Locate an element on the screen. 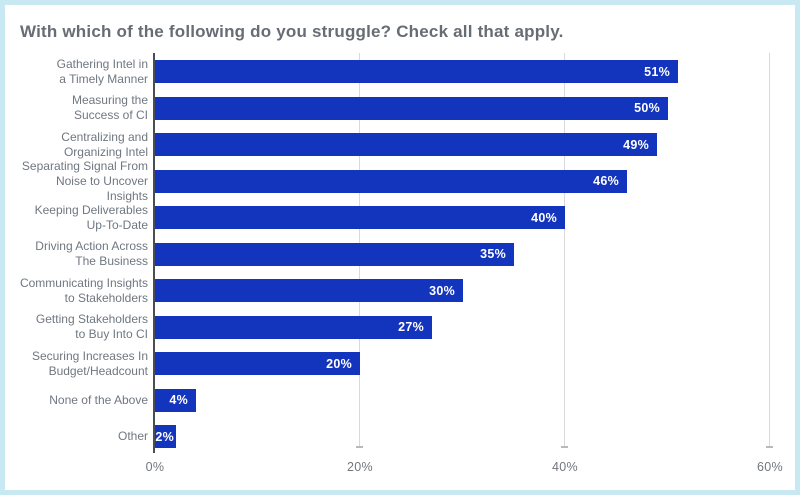 The width and height of the screenshot is (800, 495). bar-value-label: 49% is located at coordinates (636, 144).